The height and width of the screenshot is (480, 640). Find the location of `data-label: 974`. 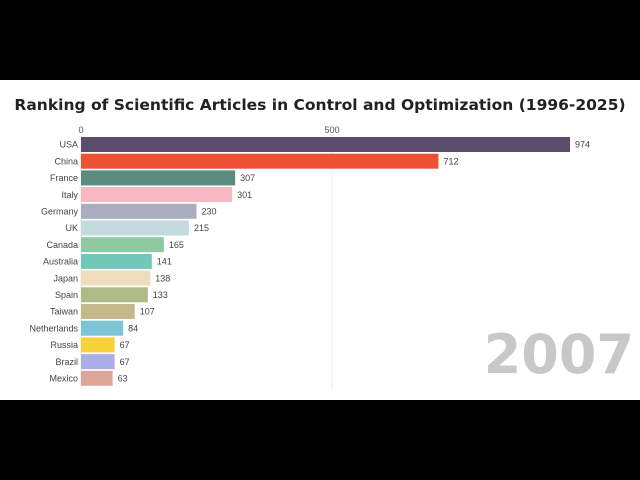

data-label: 974 is located at coordinates (582, 145).